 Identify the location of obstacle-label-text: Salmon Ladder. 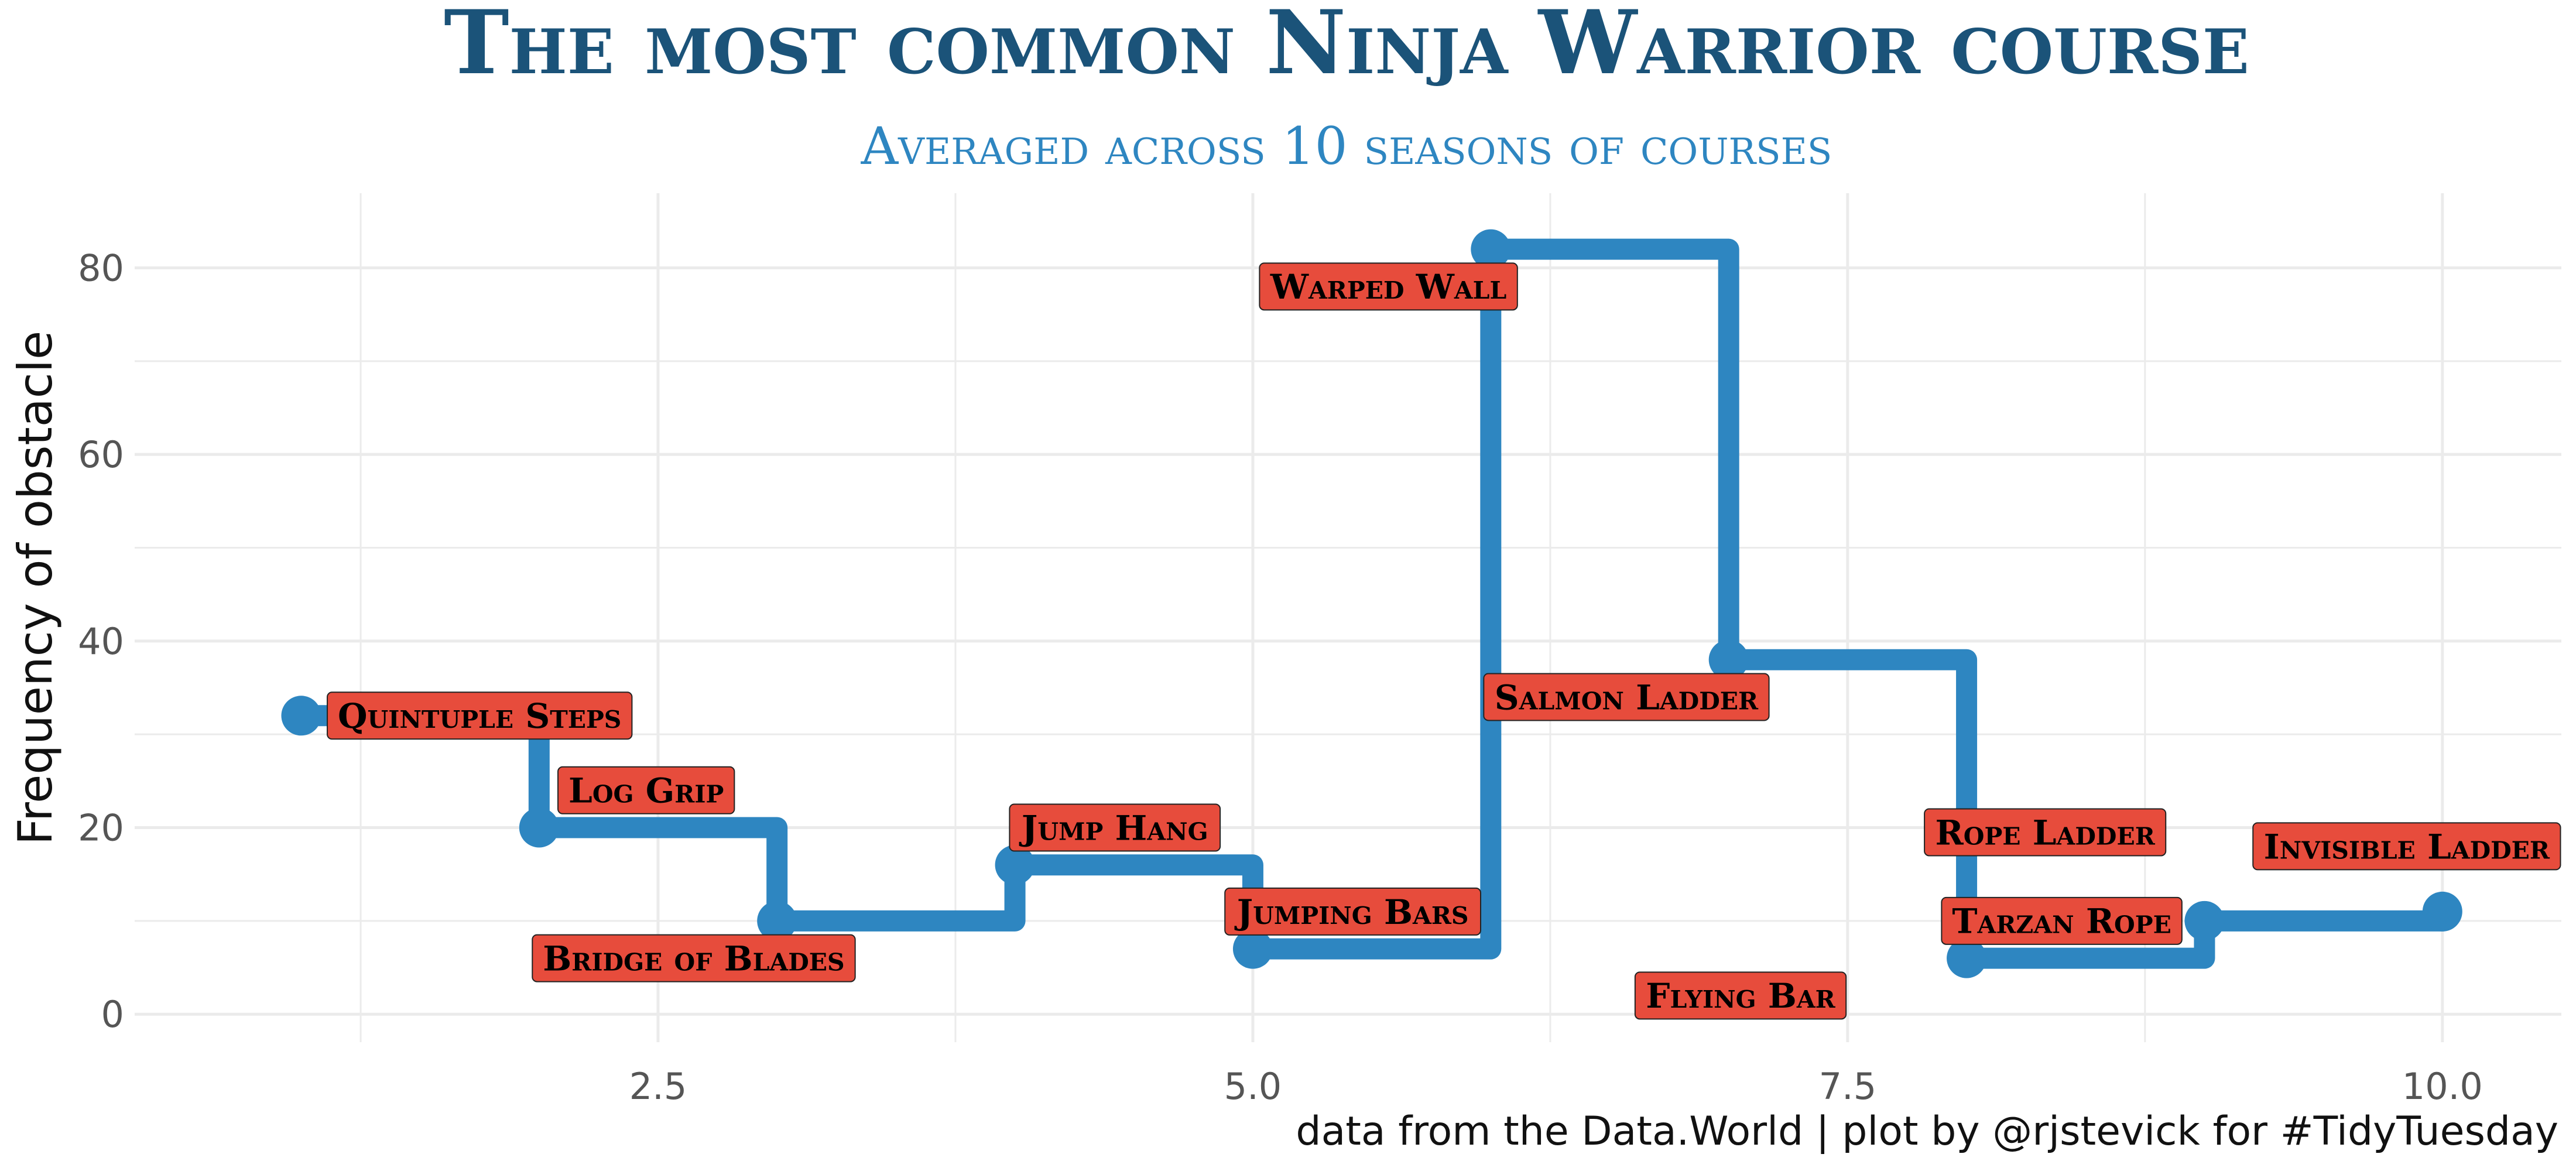
(1627, 697).